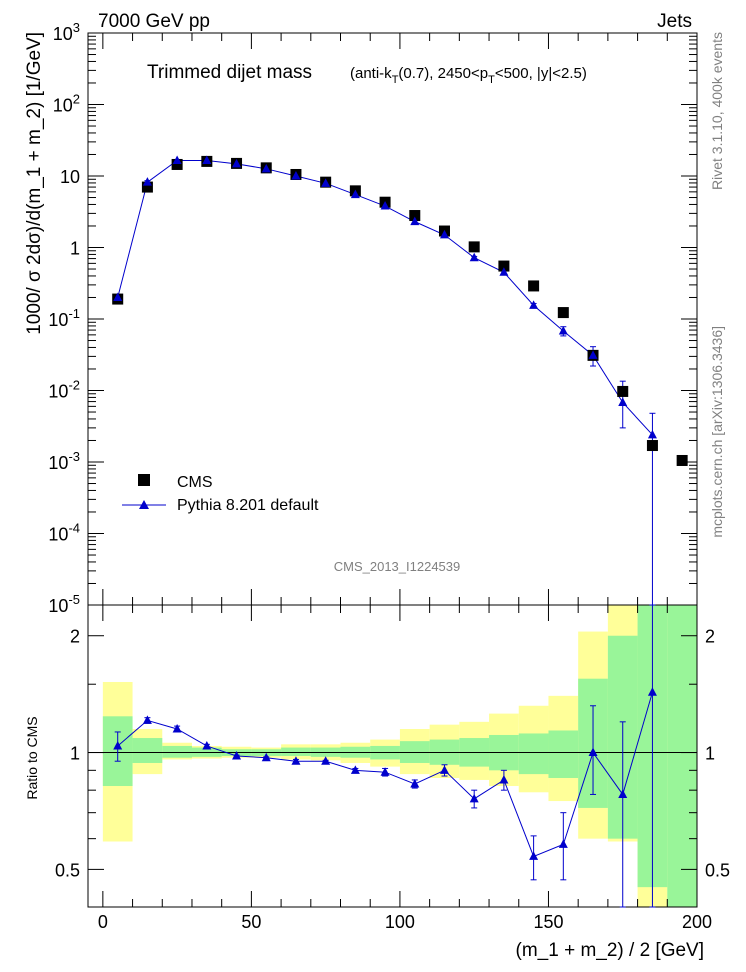 The height and width of the screenshot is (972, 746). I want to click on ratio-y-axis-label: Ratio to CMS, so click(32, 757).